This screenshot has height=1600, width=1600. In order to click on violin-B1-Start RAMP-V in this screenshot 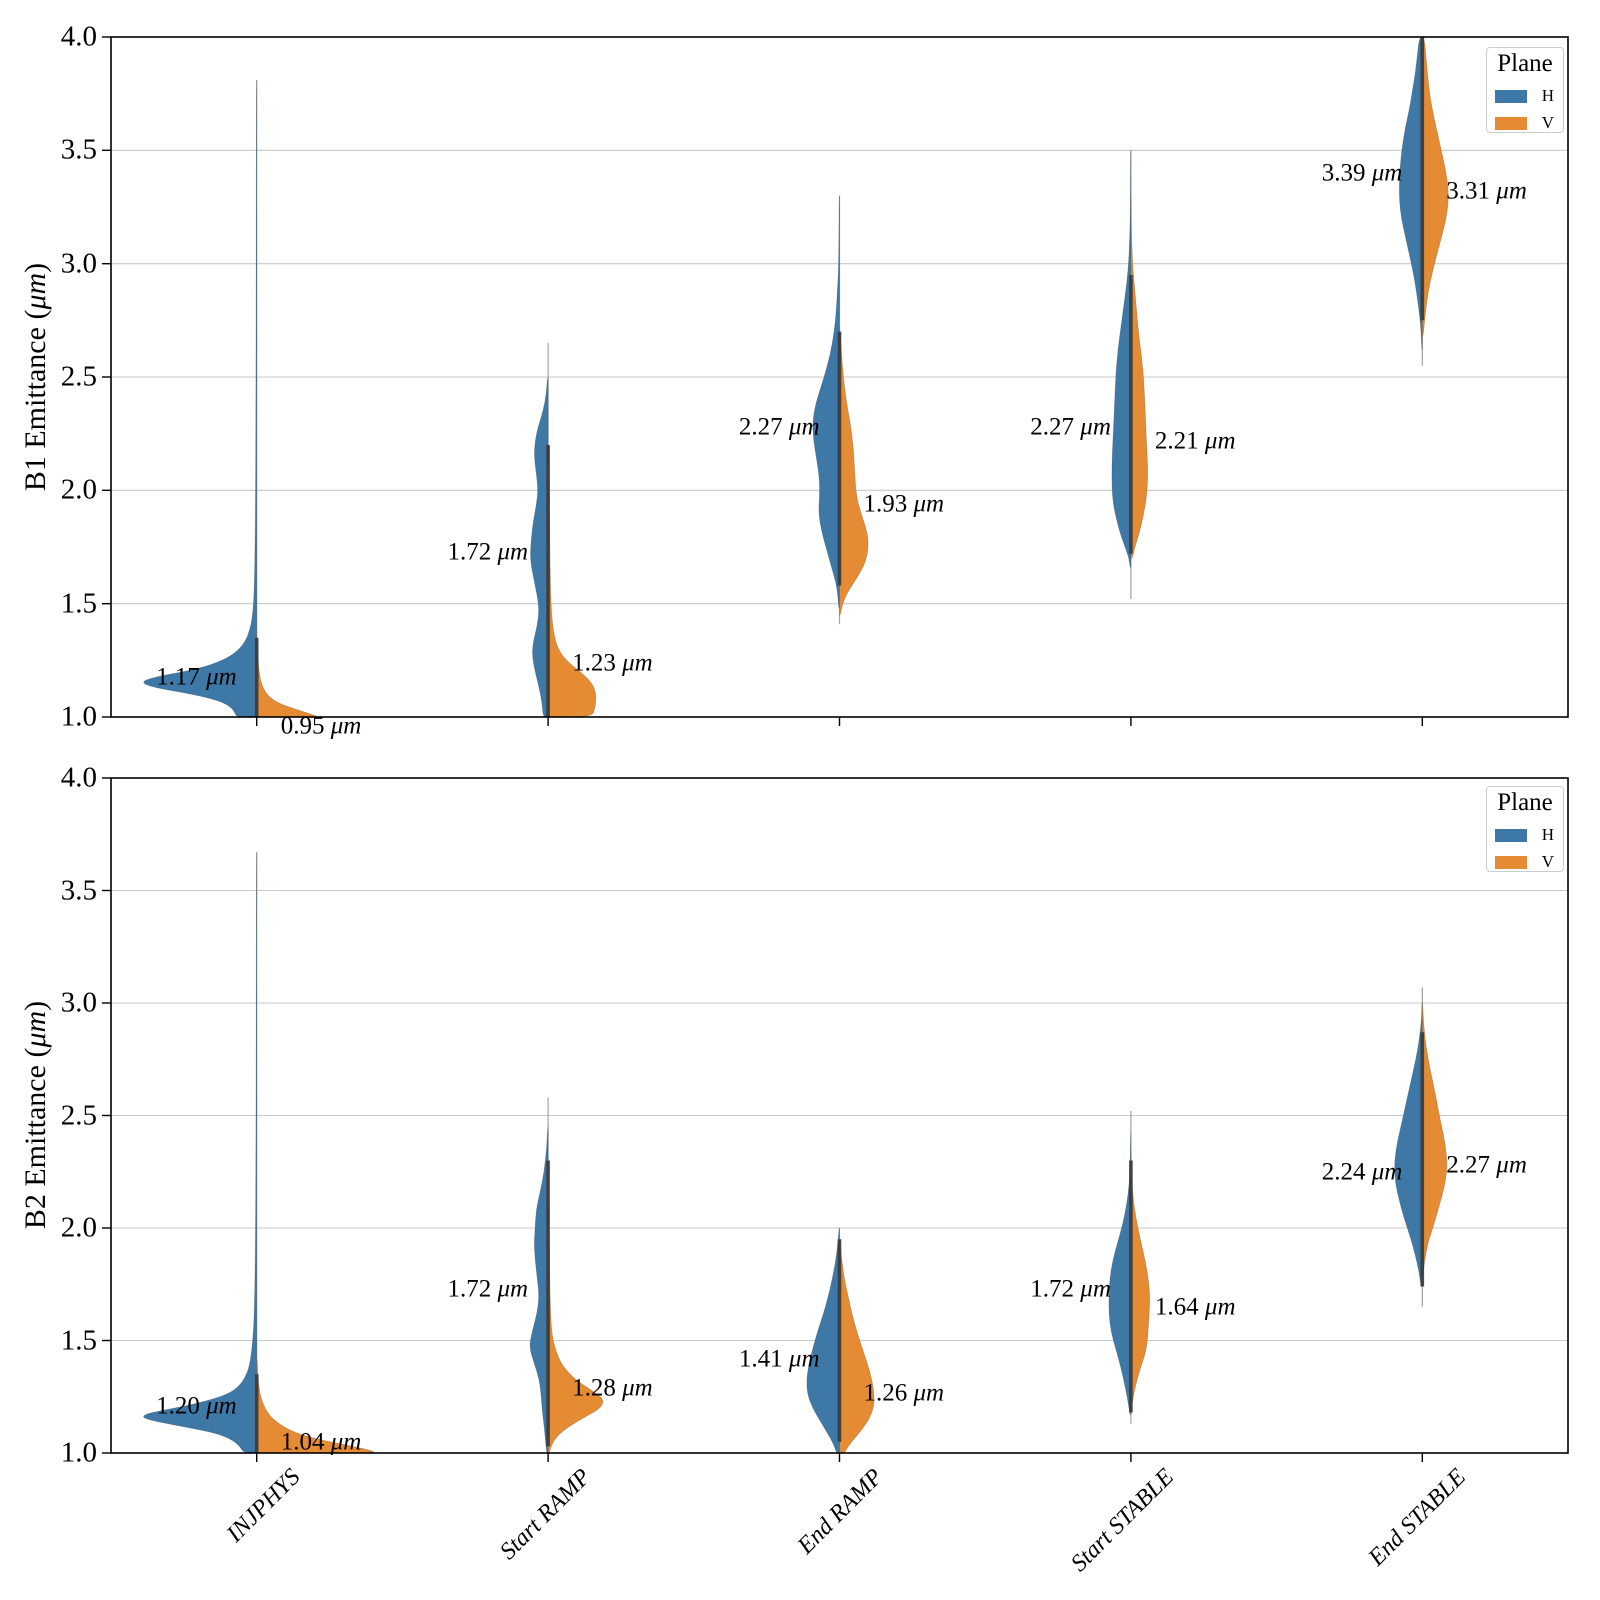, I will do `click(572, 580)`.